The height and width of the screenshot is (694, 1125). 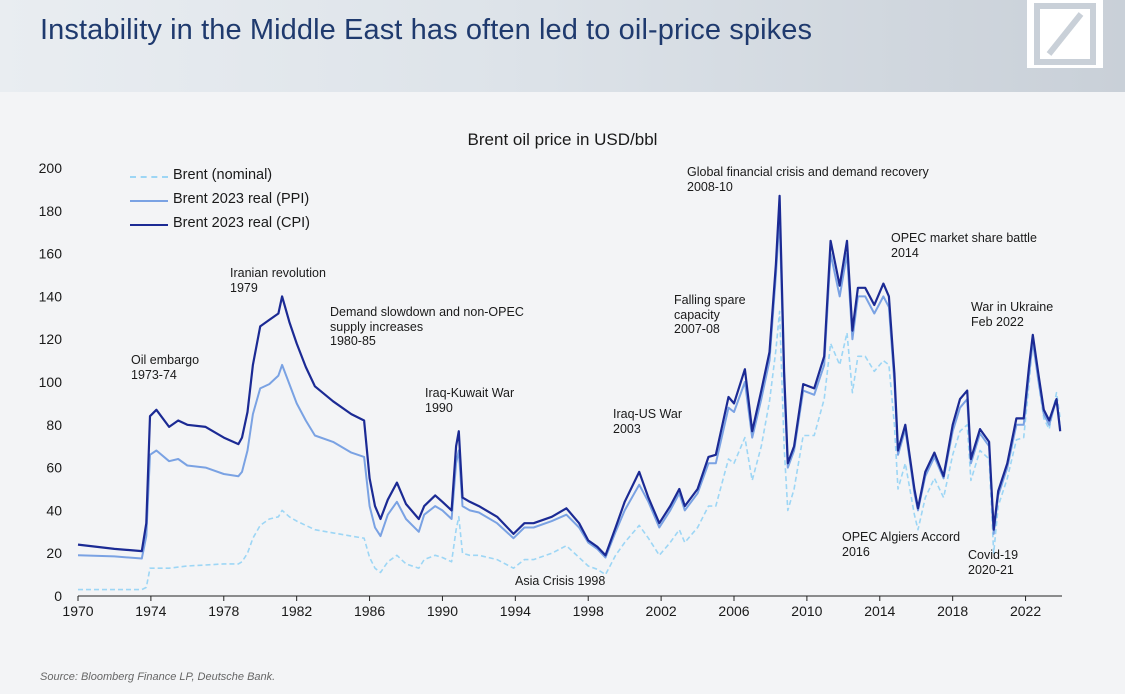 What do you see at coordinates (150, 611) in the screenshot?
I see `x-tick-label: 1974` at bounding box center [150, 611].